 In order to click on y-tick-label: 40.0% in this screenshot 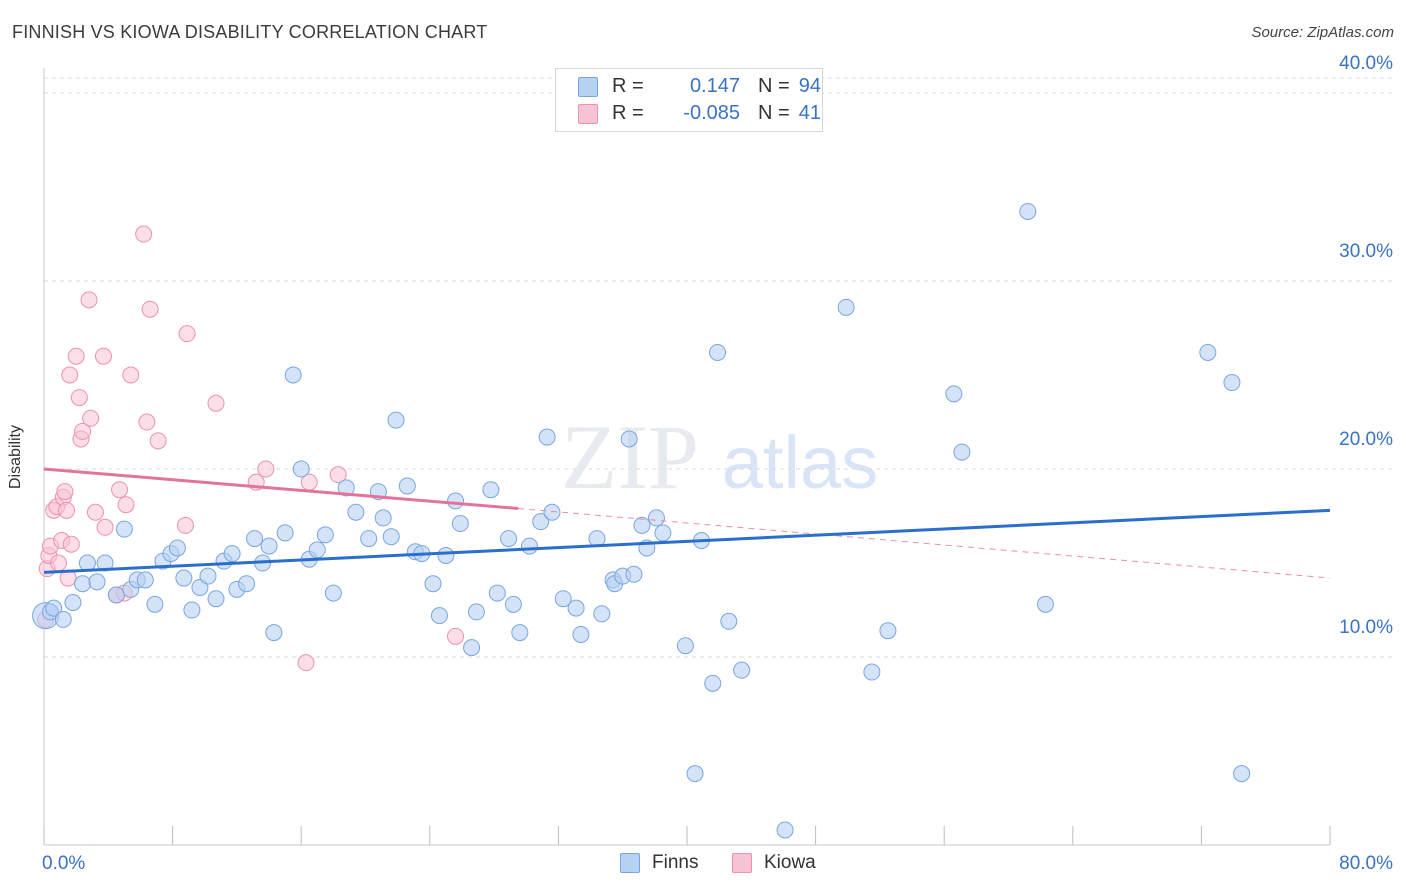, I will do `click(1366, 63)`.